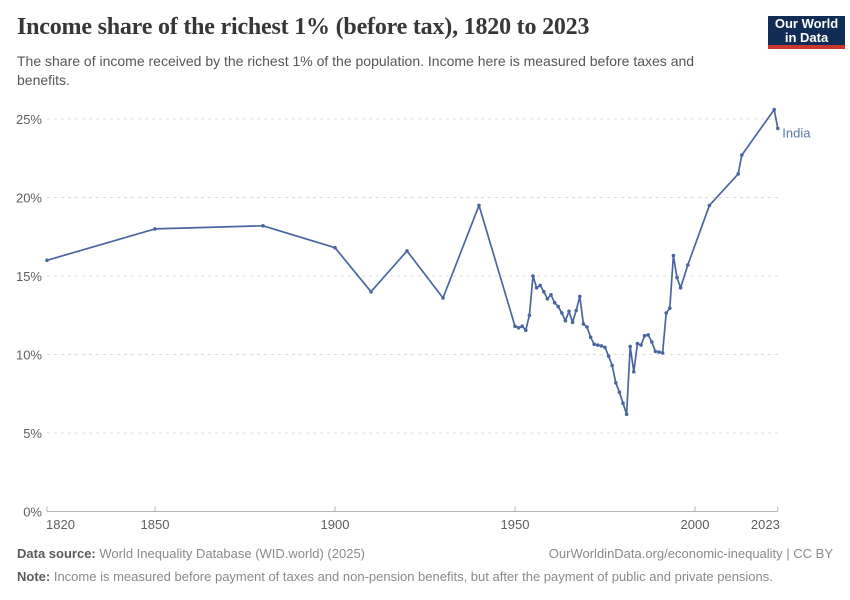 The image size is (850, 600). I want to click on owid-logo: Our World in Data, so click(806, 32).